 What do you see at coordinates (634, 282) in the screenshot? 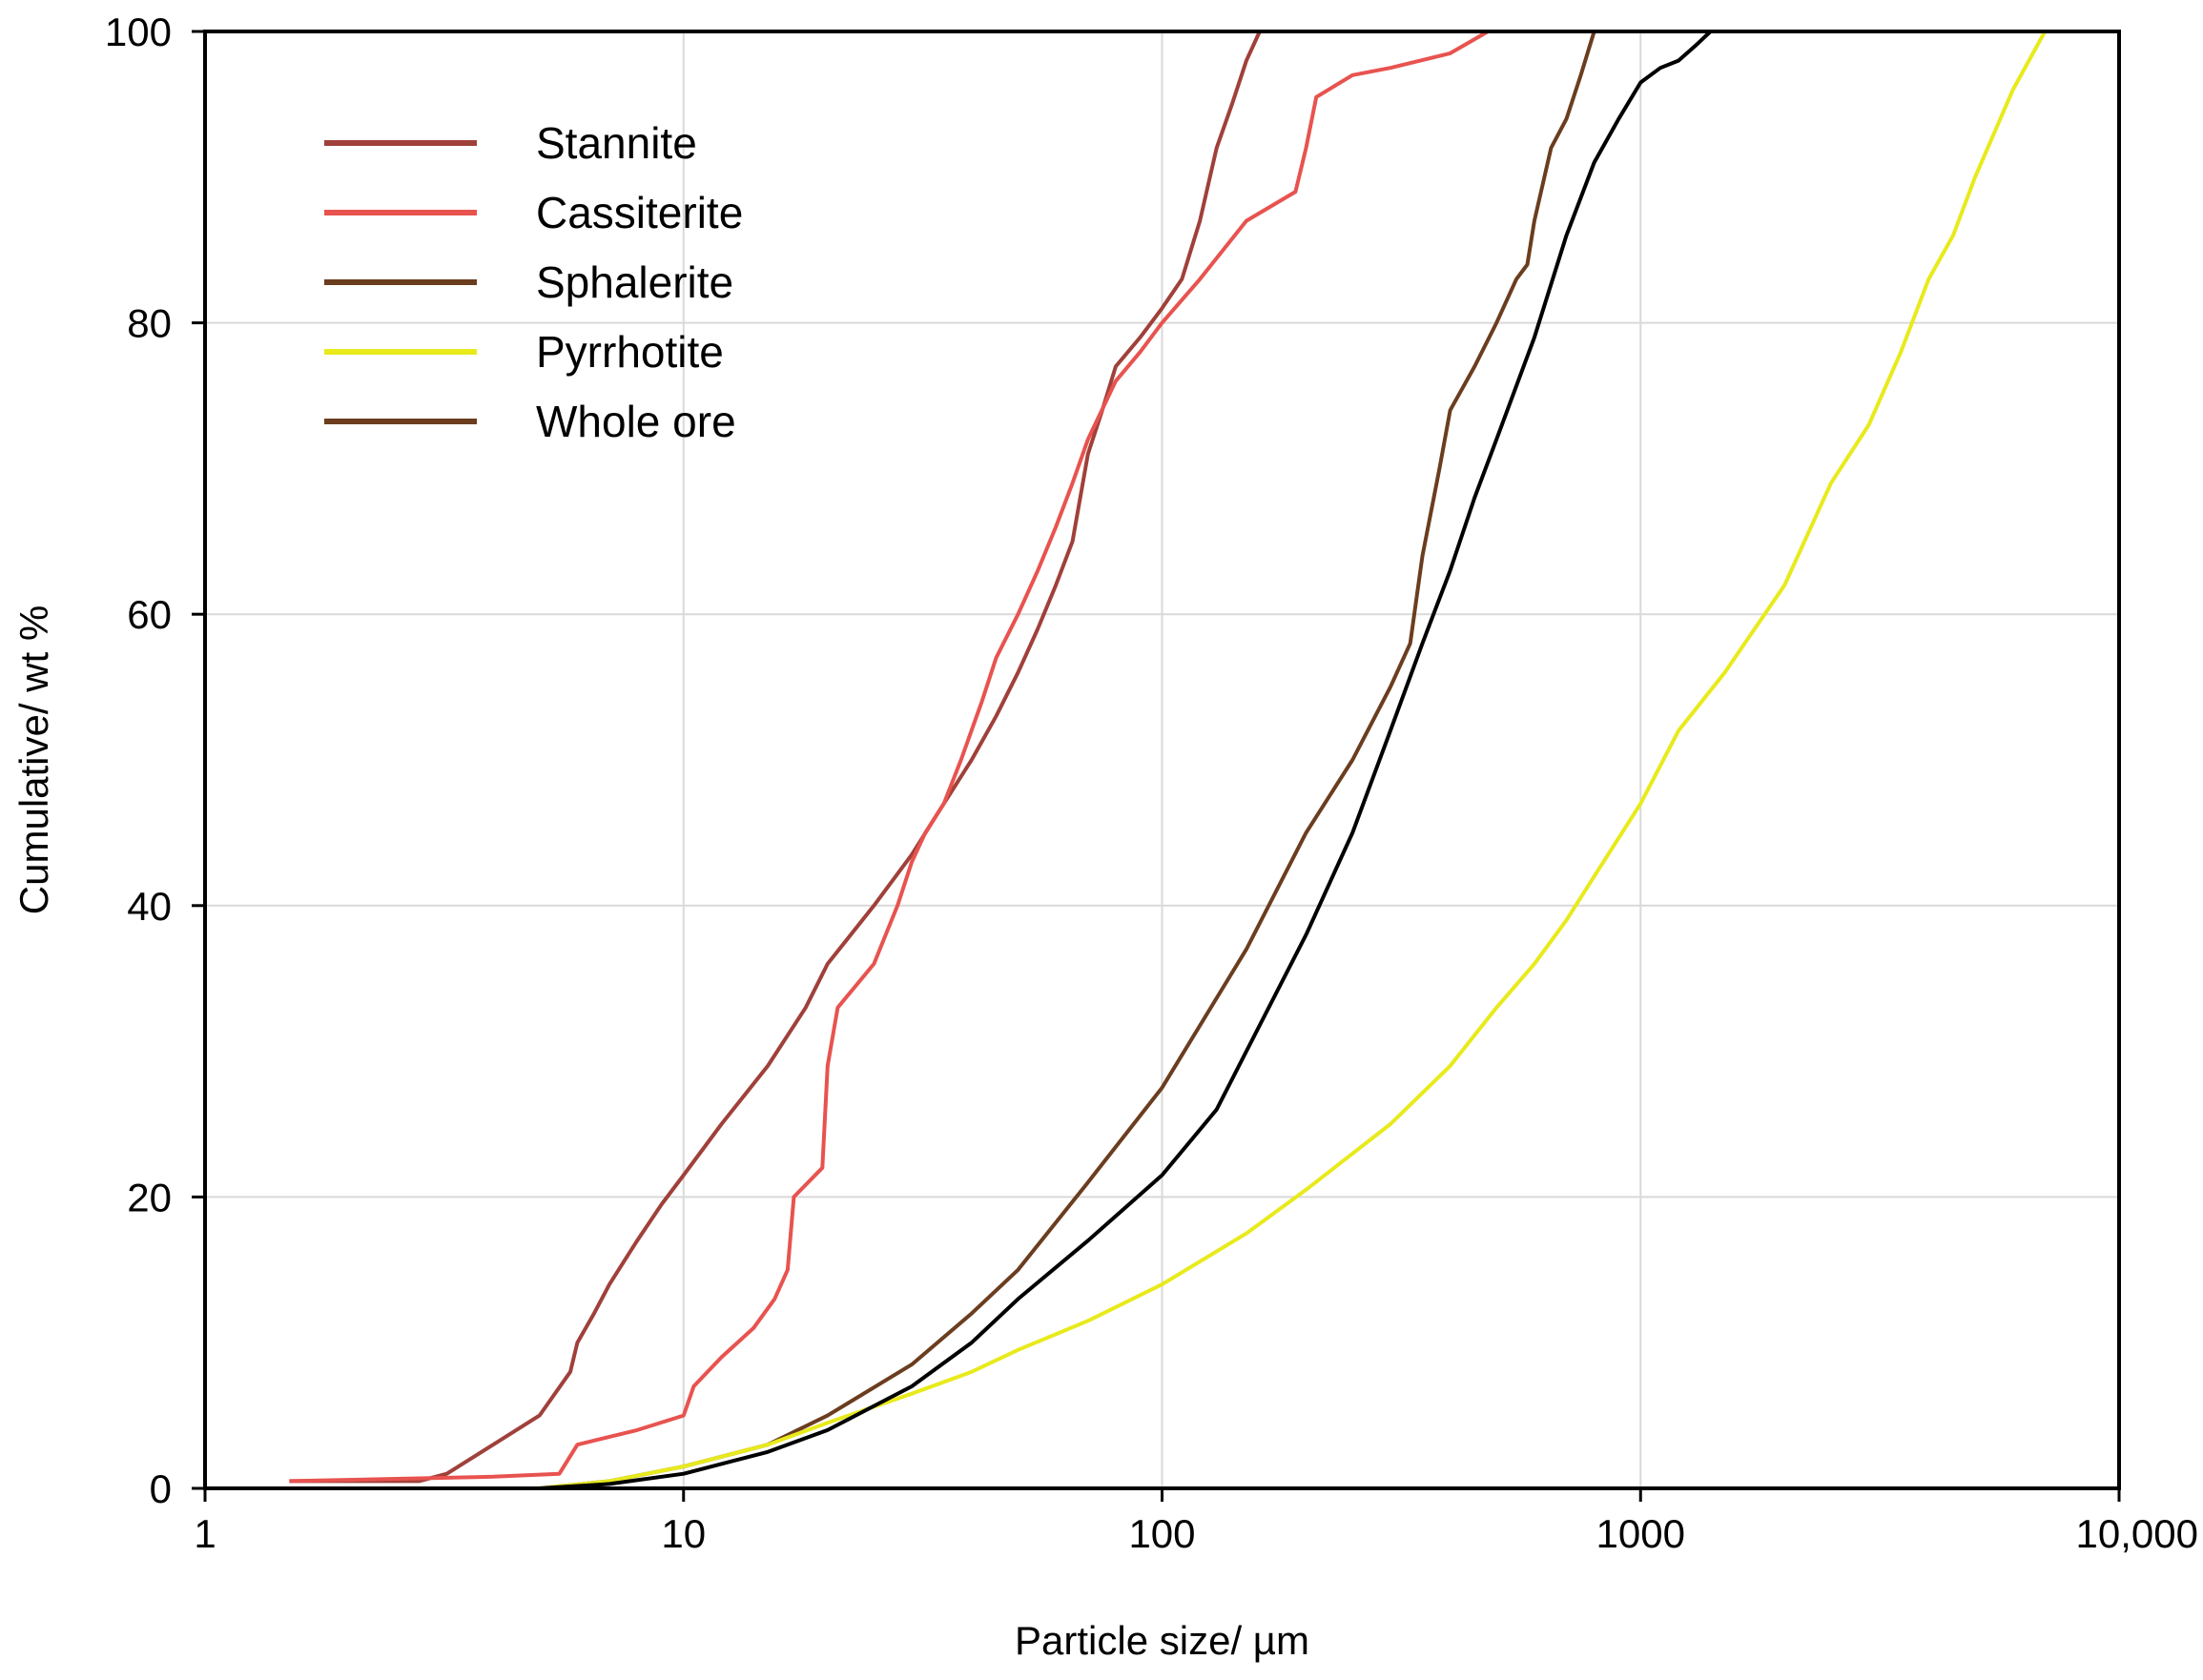
I see `legend-label: Sphalerite` at bounding box center [634, 282].